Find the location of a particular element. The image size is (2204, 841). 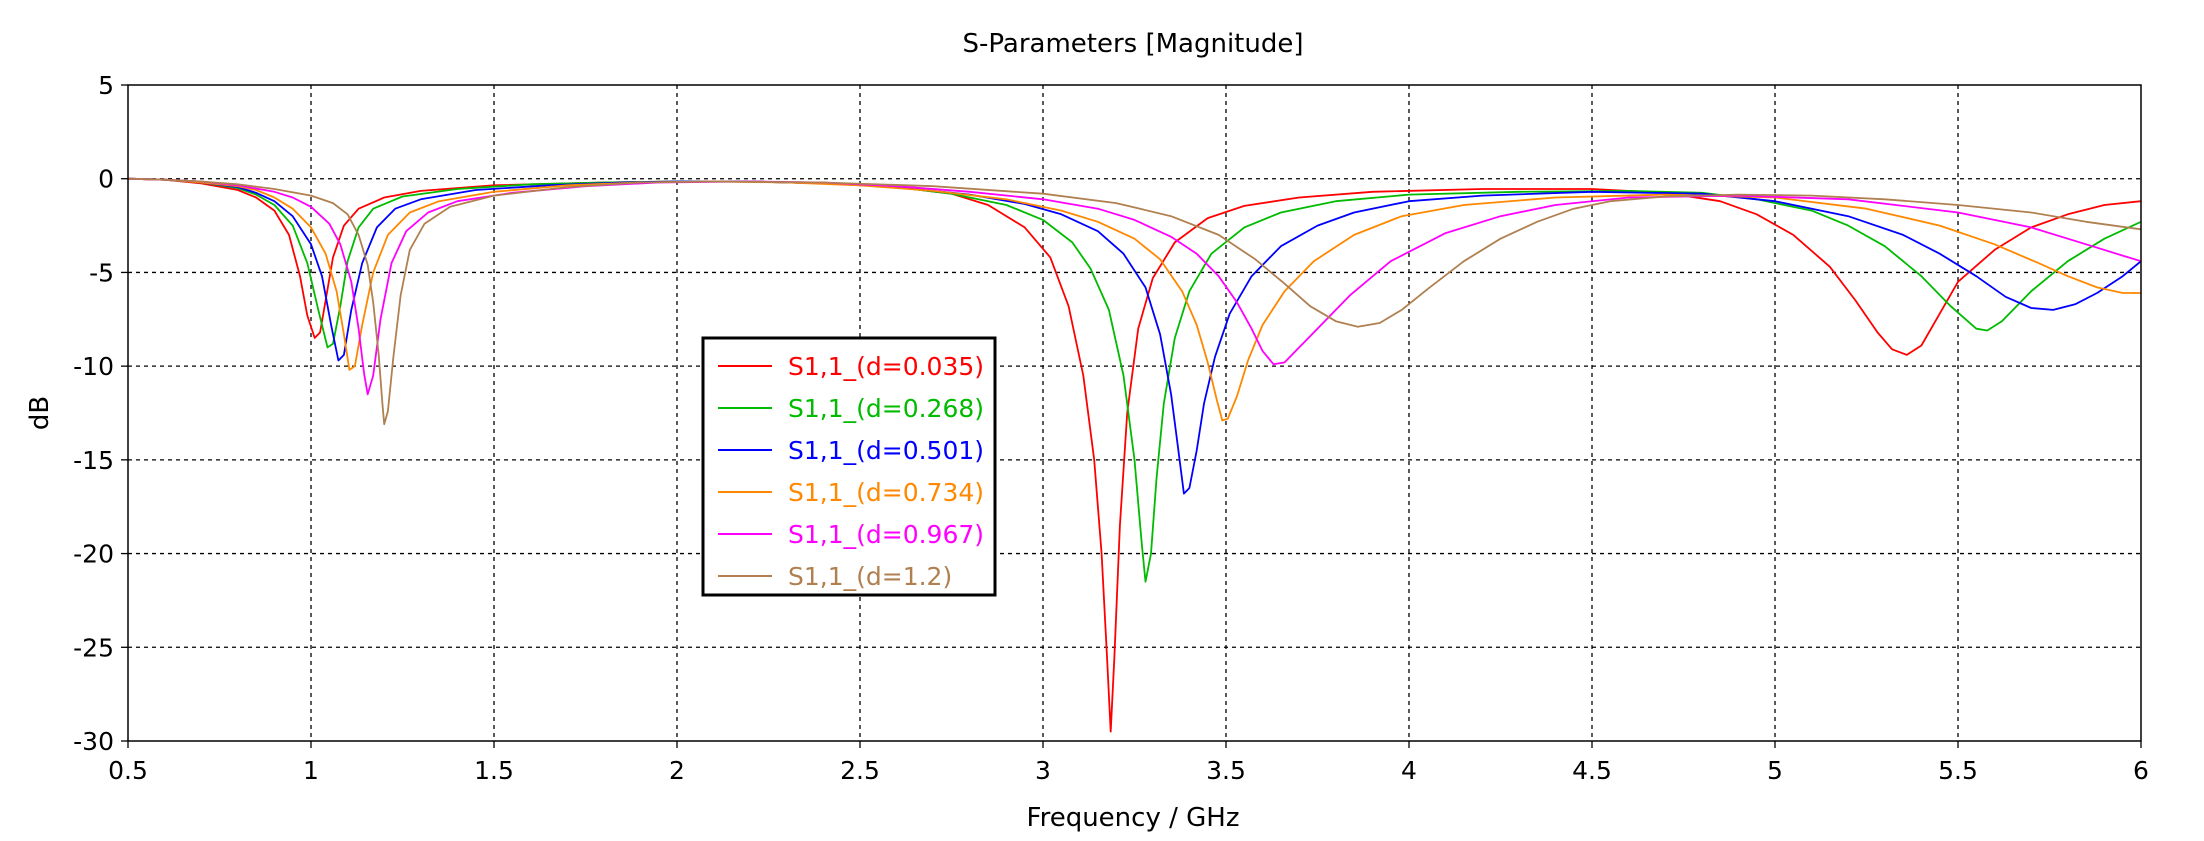

legend-label-1: S1,1_(d=0.035) is located at coordinates (886, 366).